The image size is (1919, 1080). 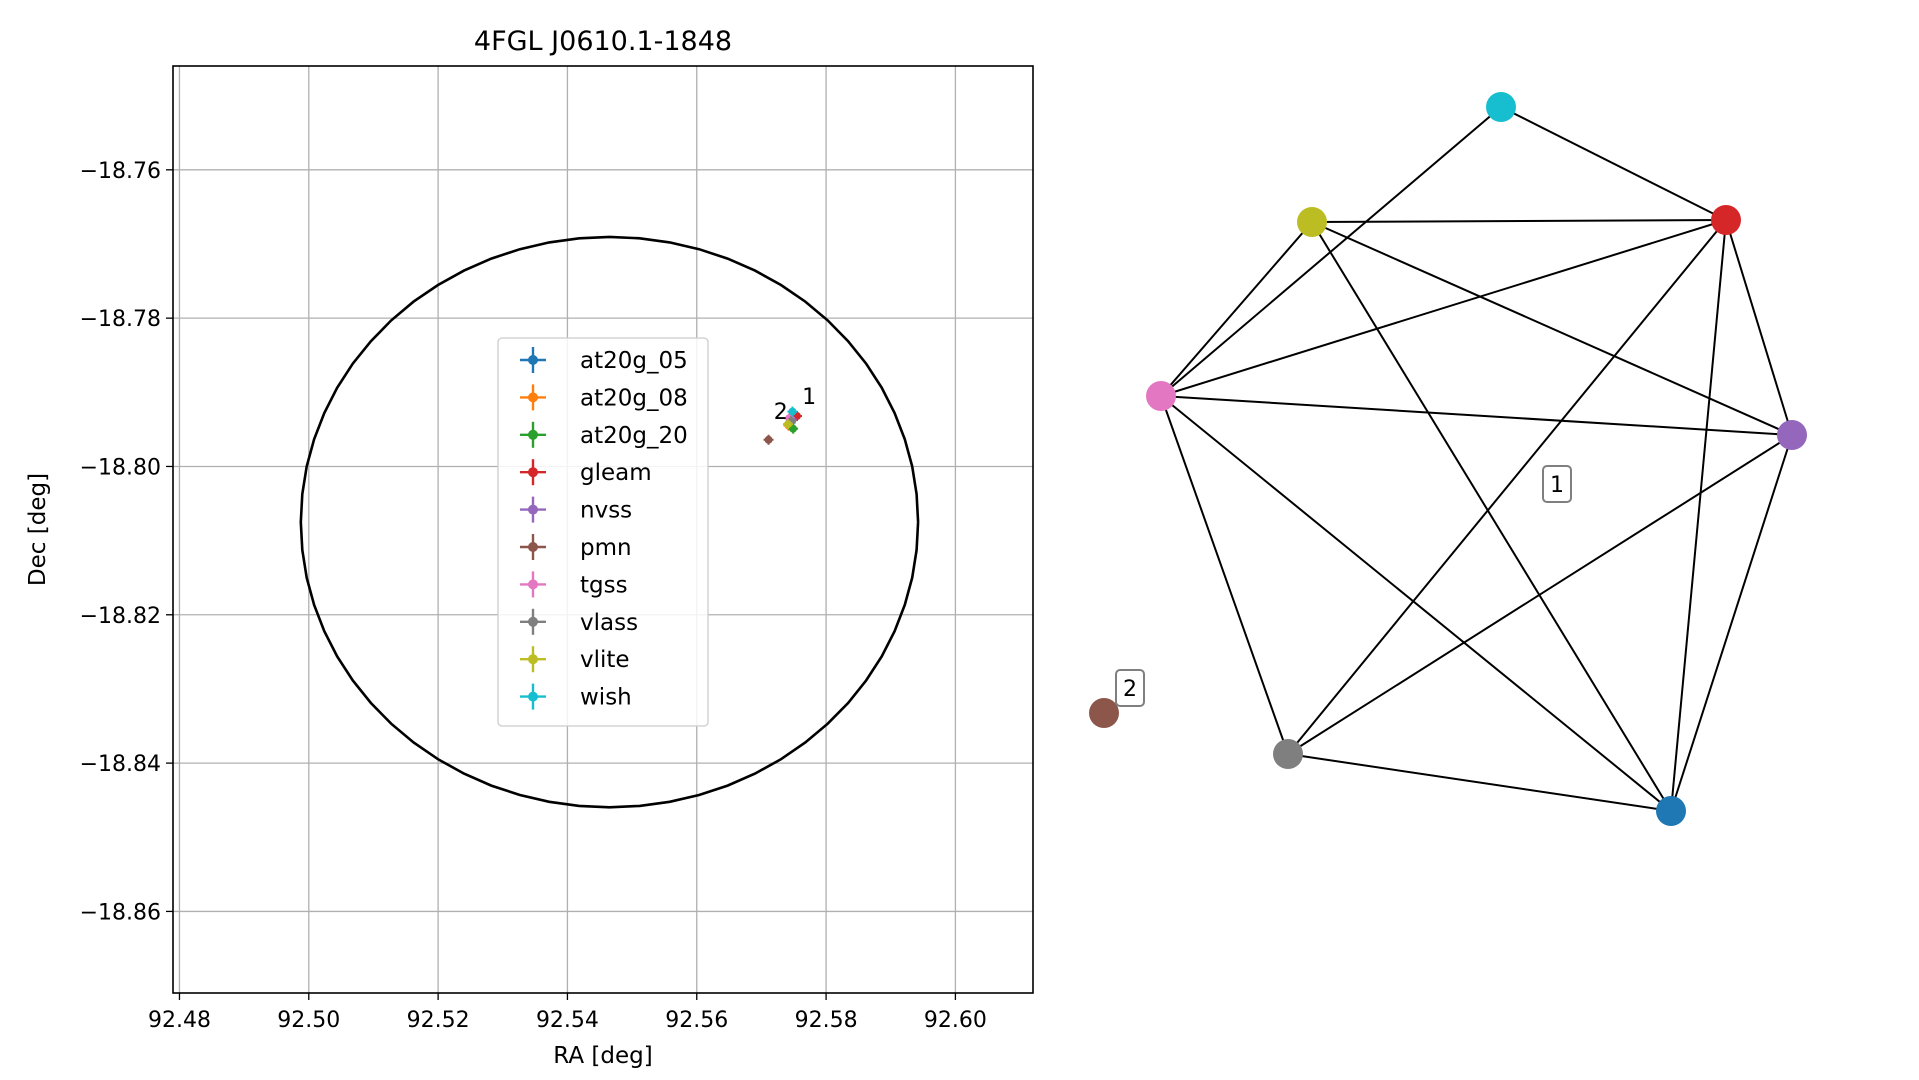 I want to click on legend-label: pmn, so click(x=606, y=548).